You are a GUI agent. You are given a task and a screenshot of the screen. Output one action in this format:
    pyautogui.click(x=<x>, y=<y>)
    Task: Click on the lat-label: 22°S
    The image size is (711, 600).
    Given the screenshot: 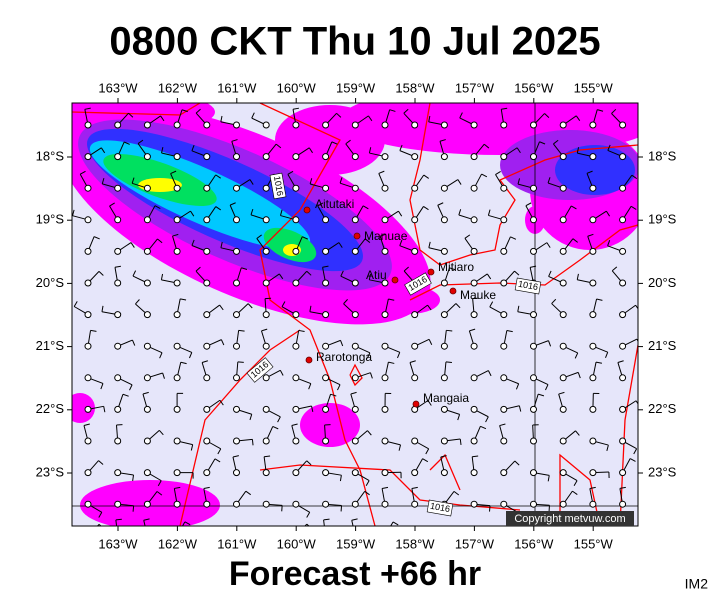 What is the action you would take?
    pyautogui.click(x=50, y=408)
    